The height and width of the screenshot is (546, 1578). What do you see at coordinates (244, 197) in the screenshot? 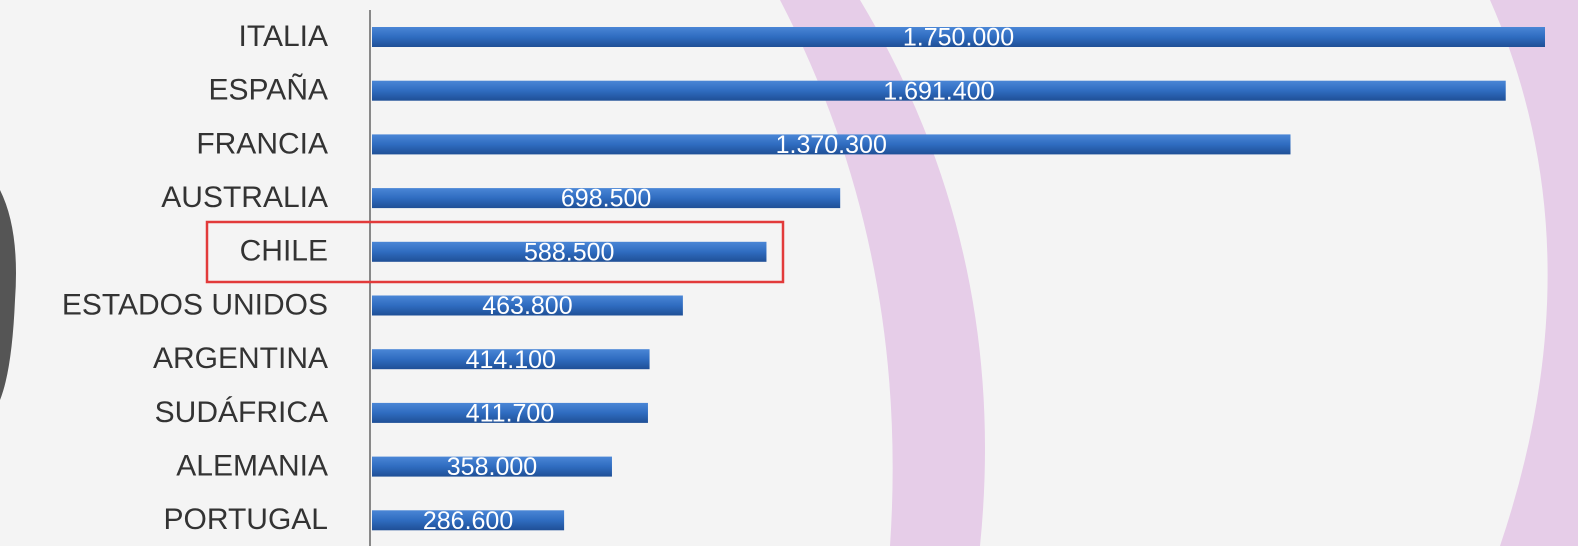
I see `category-label: AUSTRALIA` at bounding box center [244, 197].